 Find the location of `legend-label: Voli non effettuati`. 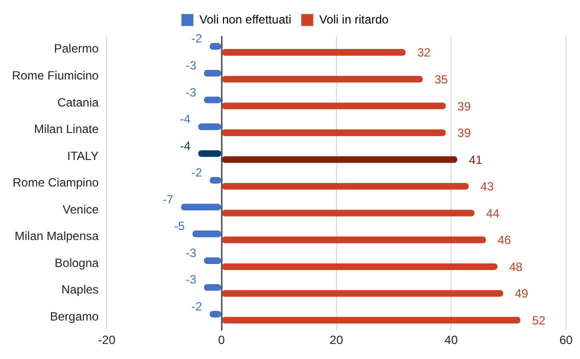

legend-label: Voli non effettuati is located at coordinates (245, 19).